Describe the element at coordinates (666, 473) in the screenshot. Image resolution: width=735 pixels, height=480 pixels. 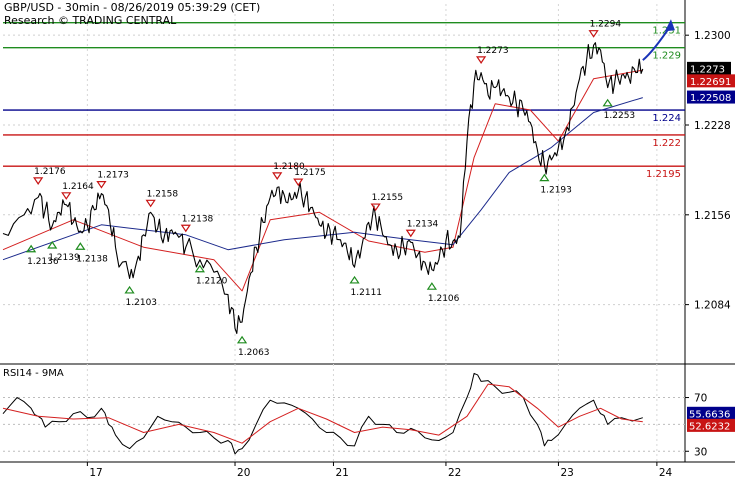
I see `x-tick-label: 24` at that location.